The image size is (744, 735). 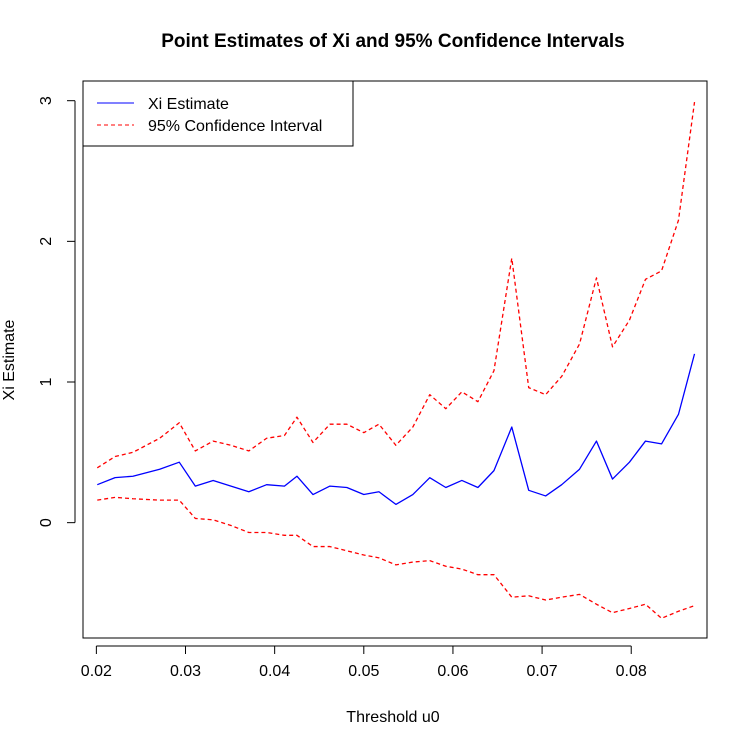 I want to click on y-axis-label: Xi Estimate, so click(x=9, y=359).